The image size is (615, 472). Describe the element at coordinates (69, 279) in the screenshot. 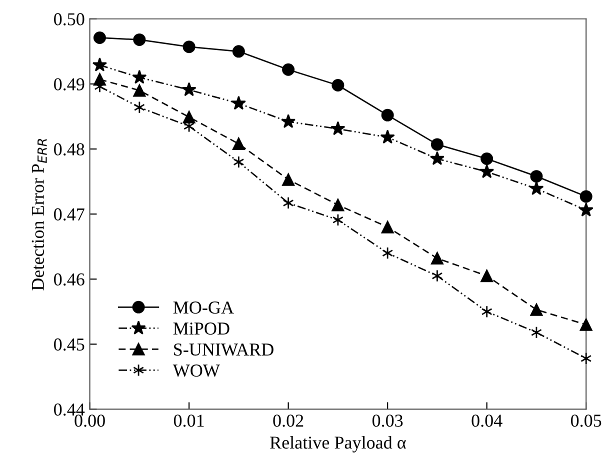

I see `y-tick-label: 0.46` at that location.